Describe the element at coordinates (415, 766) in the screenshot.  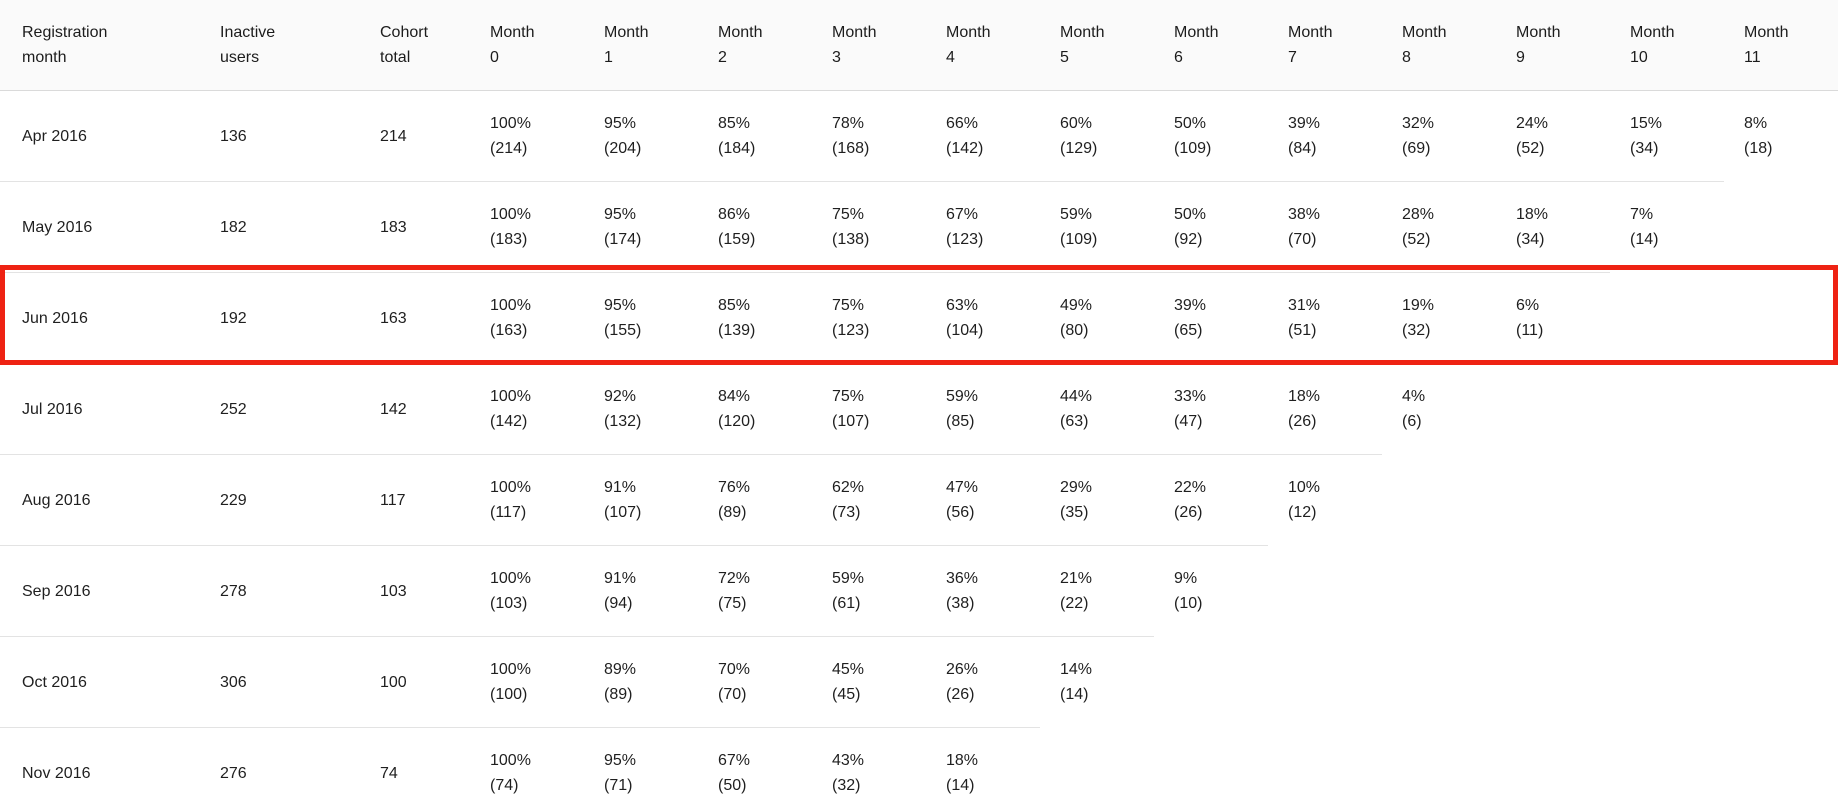
I see `cell-cohort-total: 74` at that location.